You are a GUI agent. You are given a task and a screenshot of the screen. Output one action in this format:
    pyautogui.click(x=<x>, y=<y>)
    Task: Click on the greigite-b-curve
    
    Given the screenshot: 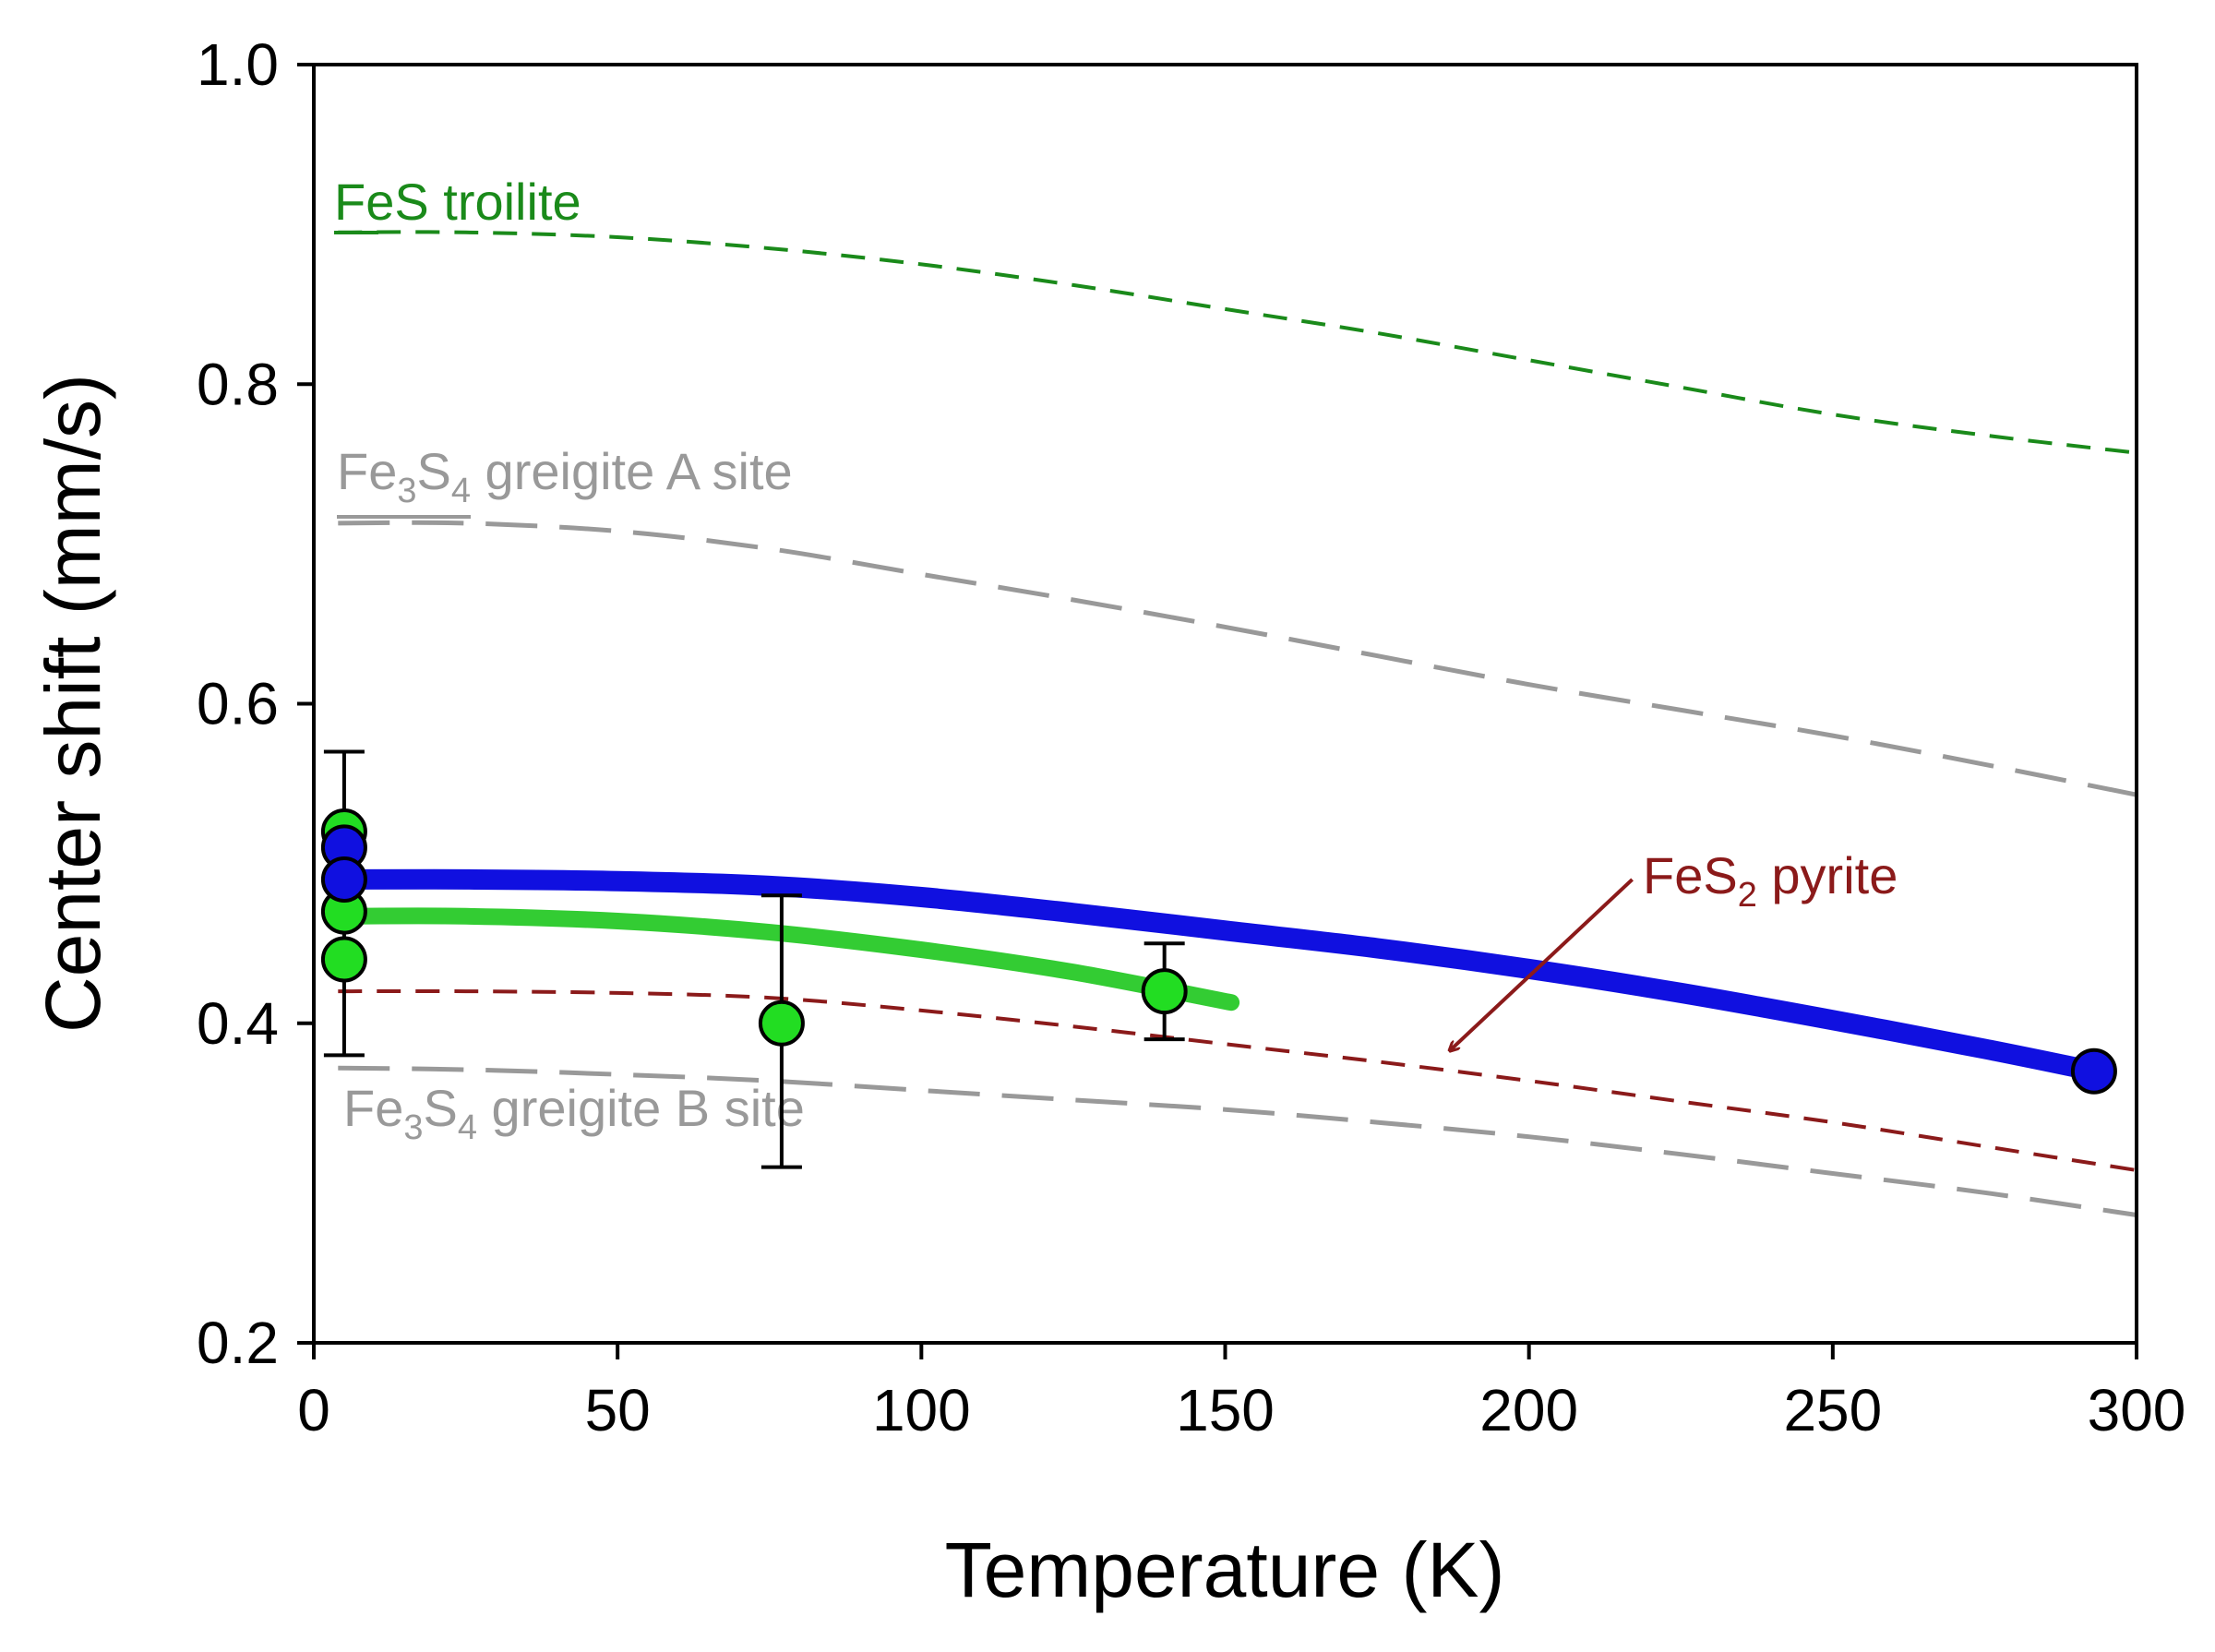 What is the action you would take?
    pyautogui.click(x=1238, y=1141)
    